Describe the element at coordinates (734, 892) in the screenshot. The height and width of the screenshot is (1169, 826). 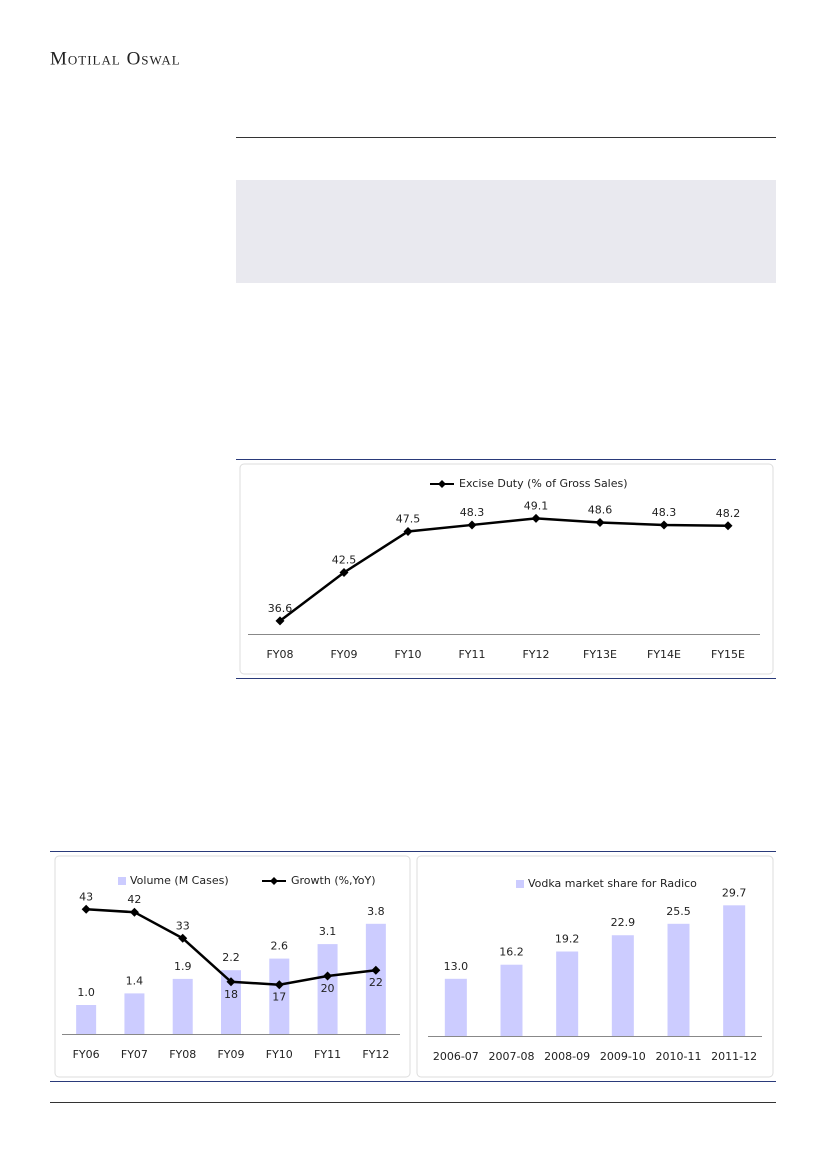
I see `data-label: 29.7` at that location.